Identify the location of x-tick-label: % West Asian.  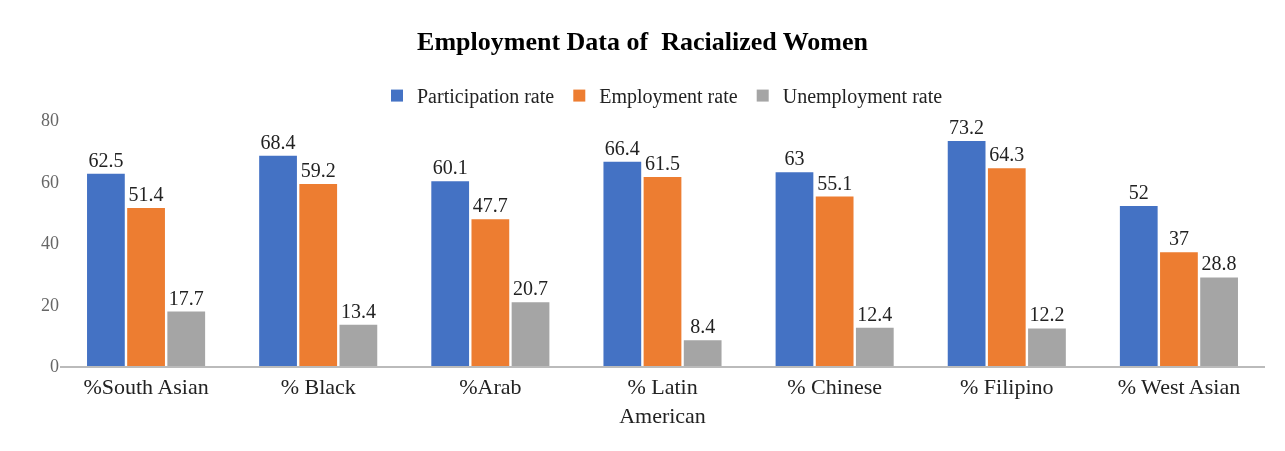
(1179, 387).